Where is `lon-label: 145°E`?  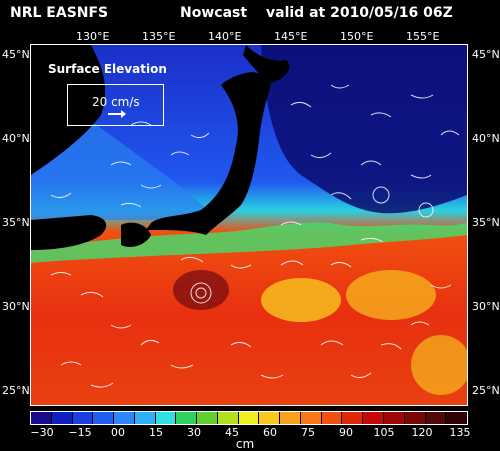
lon-label: 145°E is located at coordinates (291, 36).